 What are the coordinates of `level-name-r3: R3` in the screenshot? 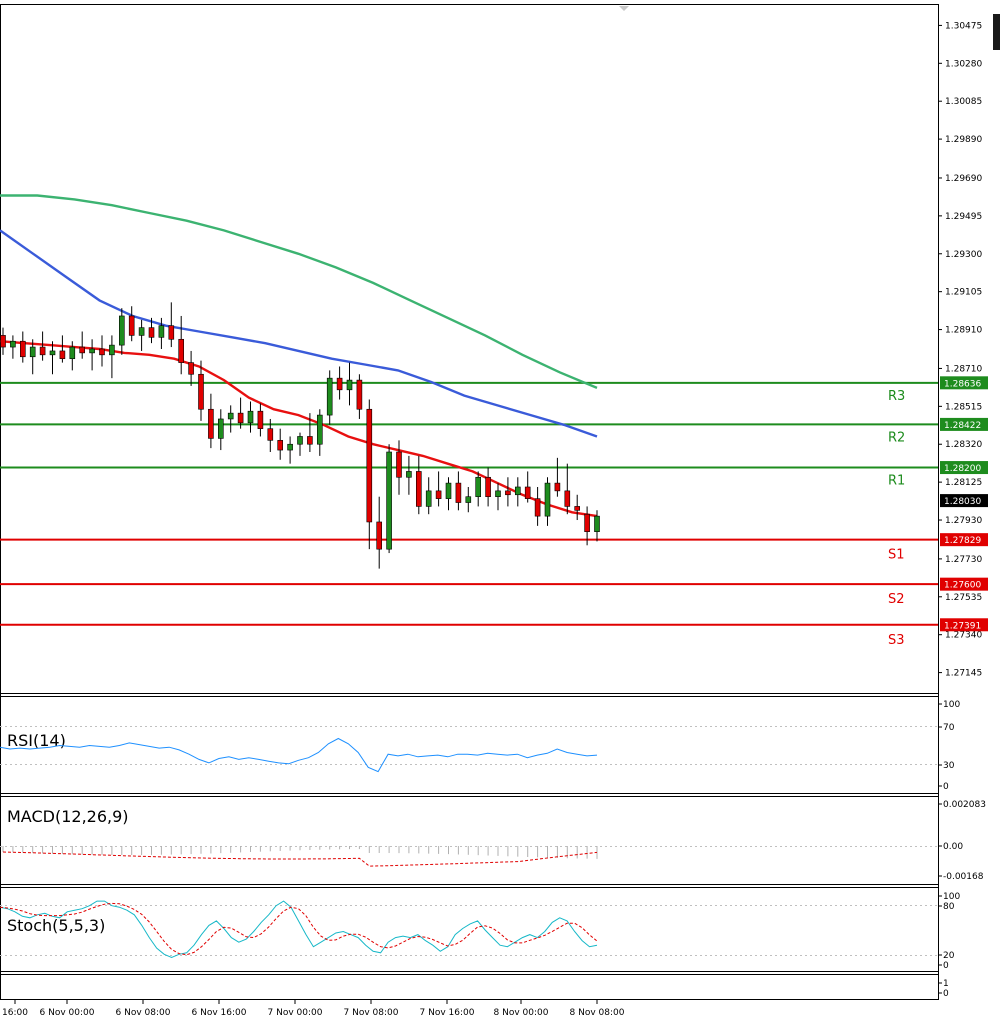 It's located at (896, 396).